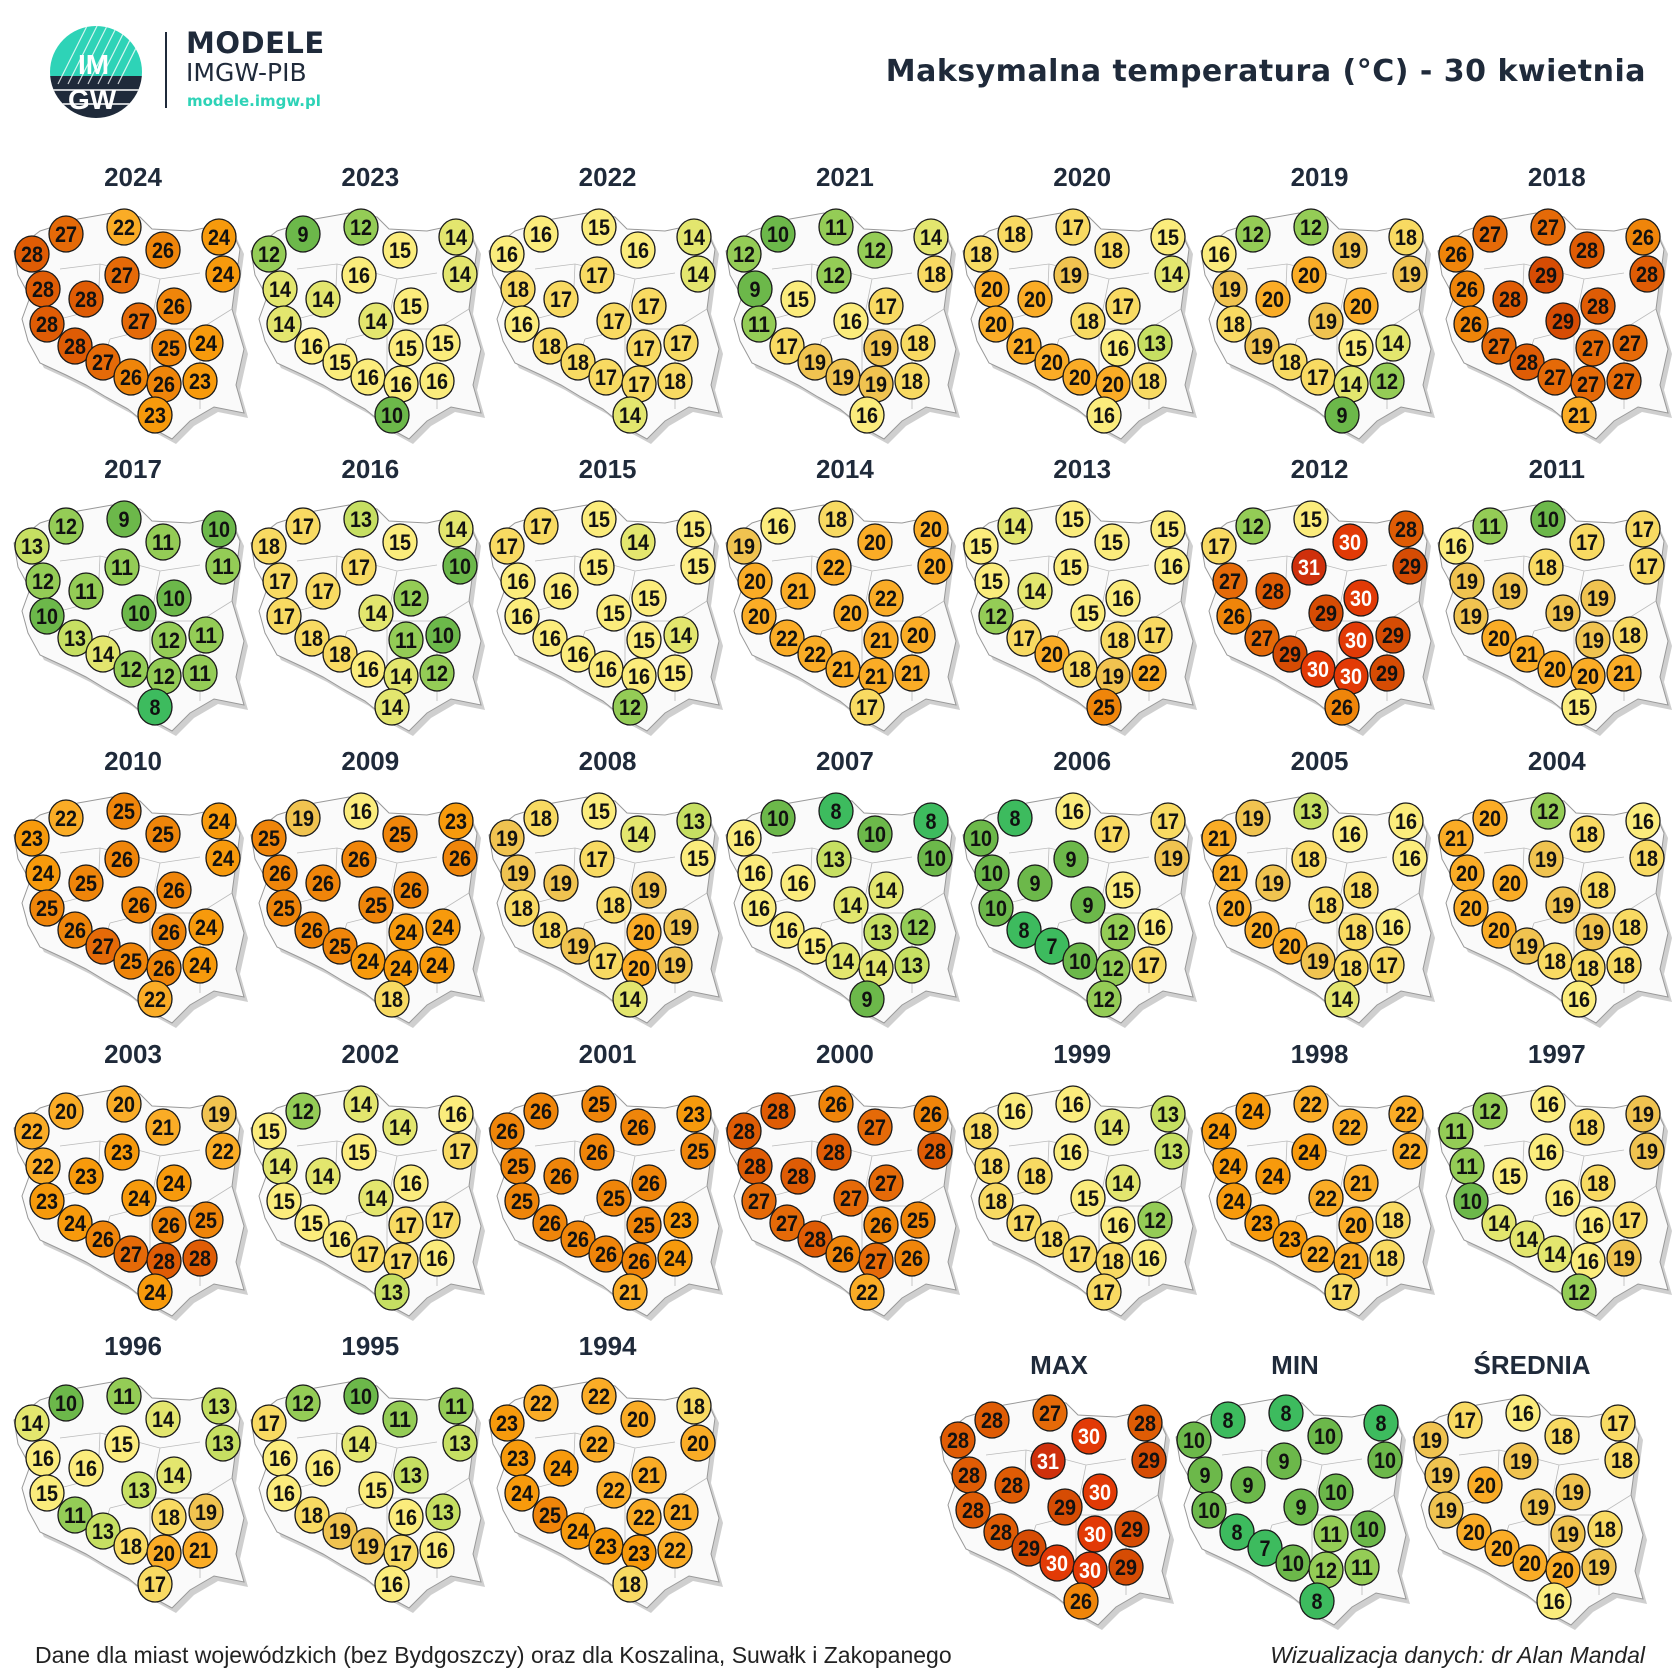  Describe the element at coordinates (1351, 676) in the screenshot. I see `station-value: 30` at that location.